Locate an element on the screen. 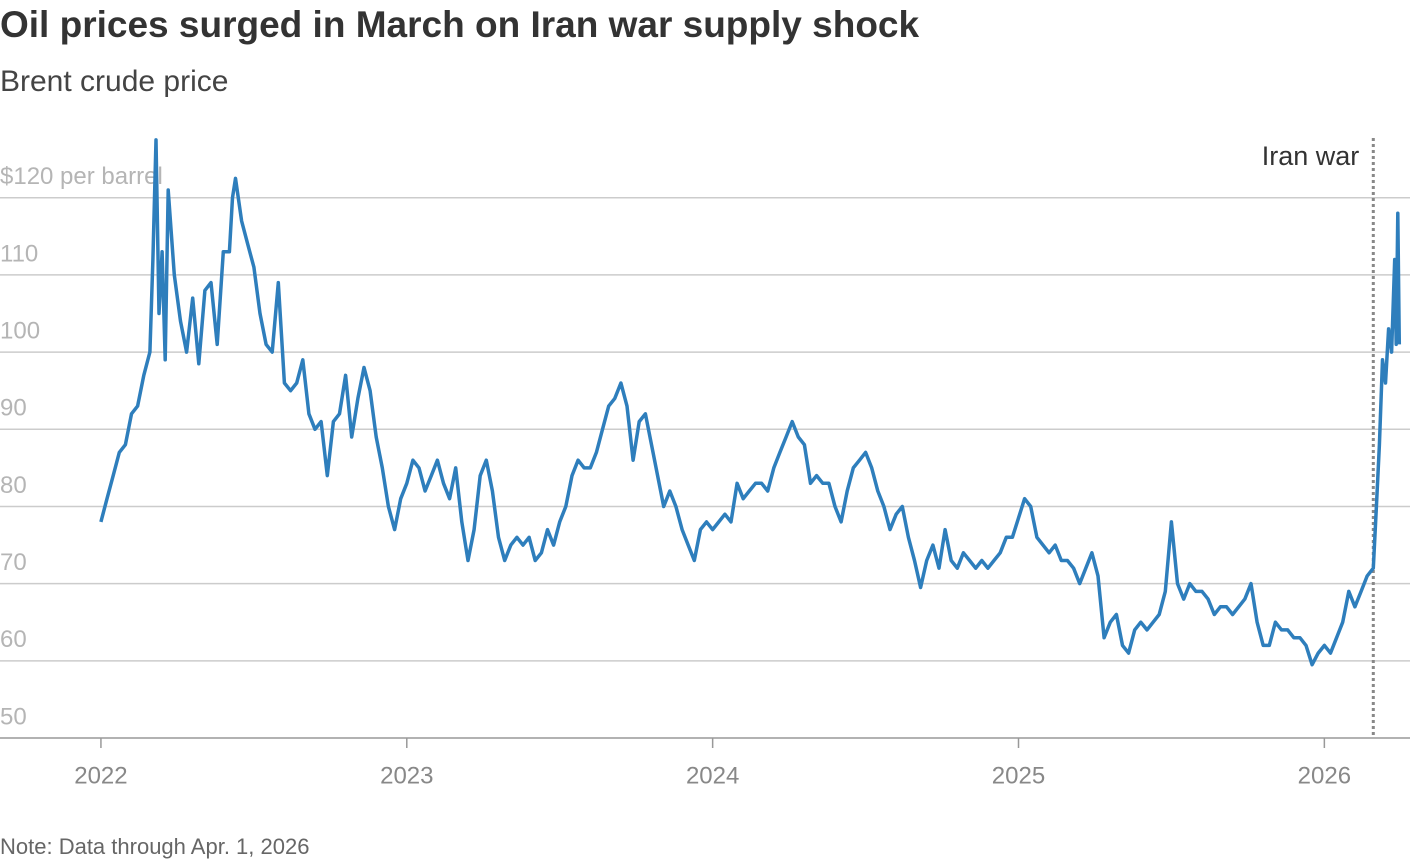 The height and width of the screenshot is (868, 1410). y-tick-label: 90 is located at coordinates (13, 408).